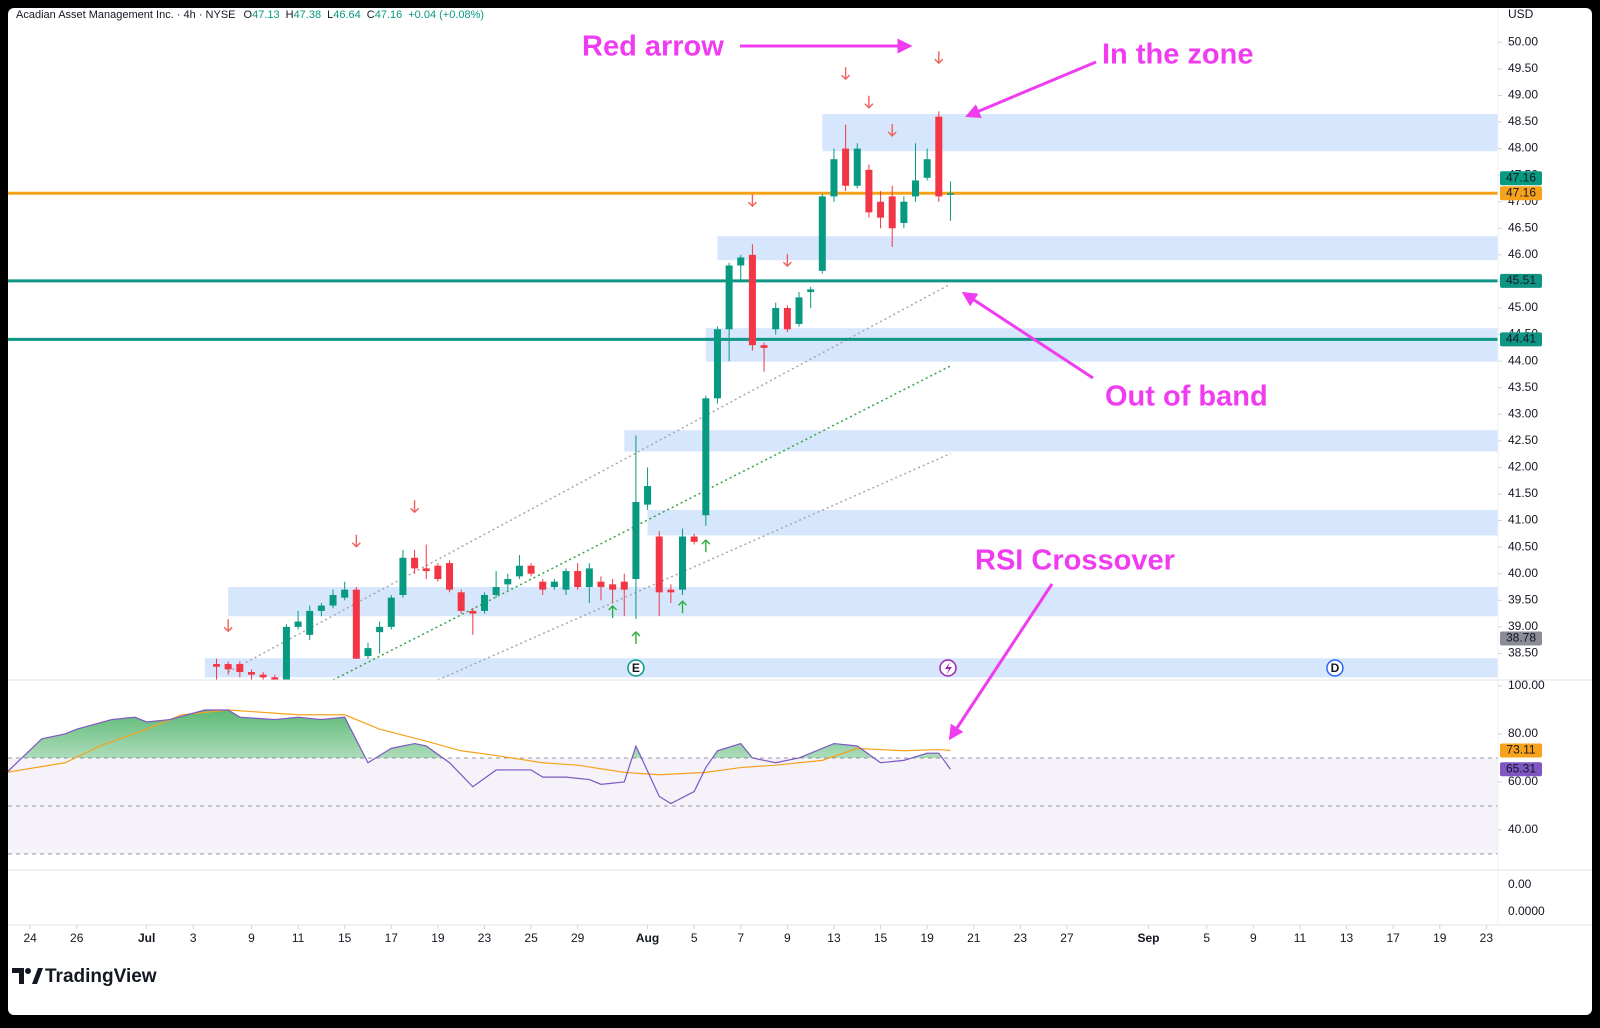  Describe the element at coordinates (347, 15) in the screenshot. I see `ohlc-value: 46.64` at that location.